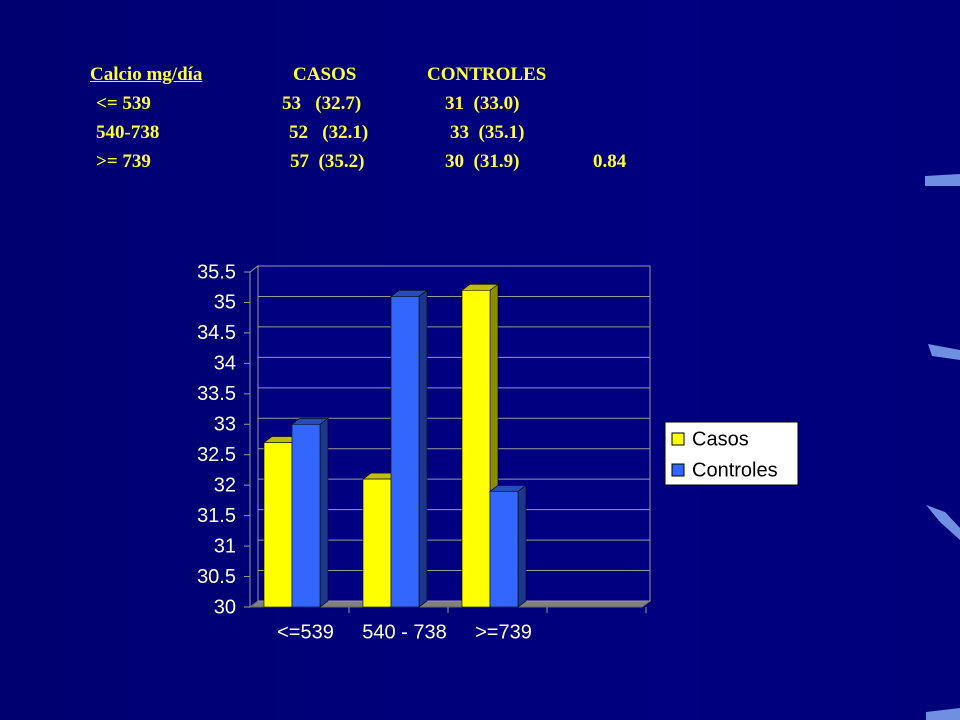 The width and height of the screenshot is (960, 720). What do you see at coordinates (487, 74) in the screenshot?
I see `table-header: CONTROLES` at bounding box center [487, 74].